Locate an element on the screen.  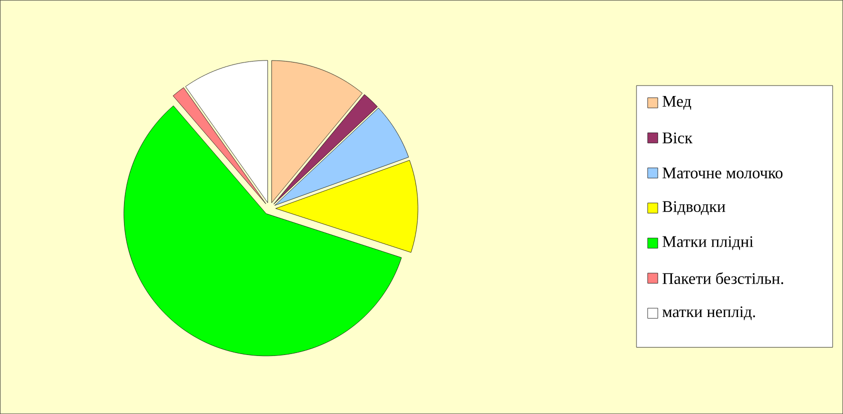
legend-label: Маточне молочко is located at coordinates (722, 173).